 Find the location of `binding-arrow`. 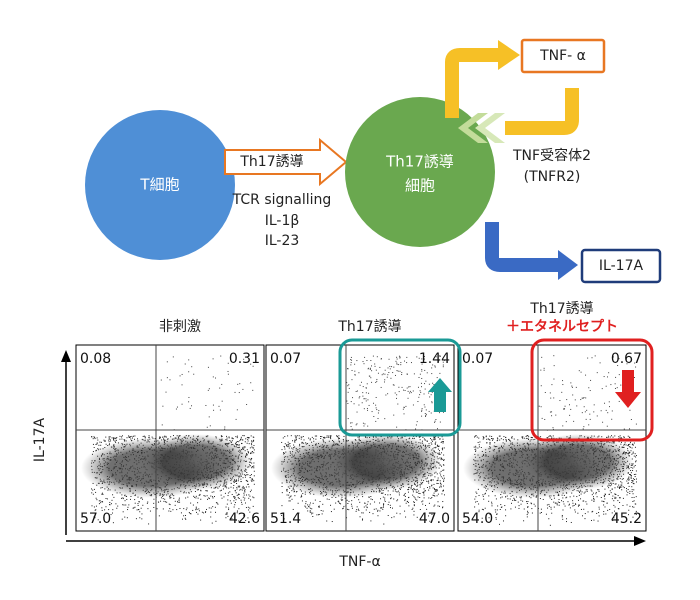

binding-arrow is located at coordinates (542, 111).